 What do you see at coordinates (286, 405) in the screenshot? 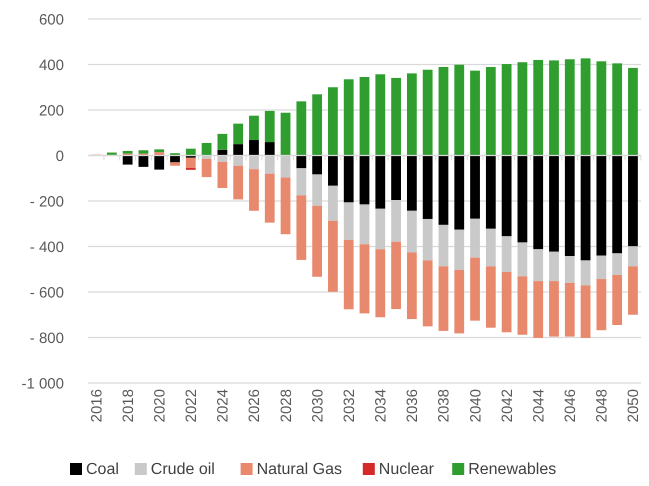
I see `x-tick-label: 2028` at bounding box center [286, 405].